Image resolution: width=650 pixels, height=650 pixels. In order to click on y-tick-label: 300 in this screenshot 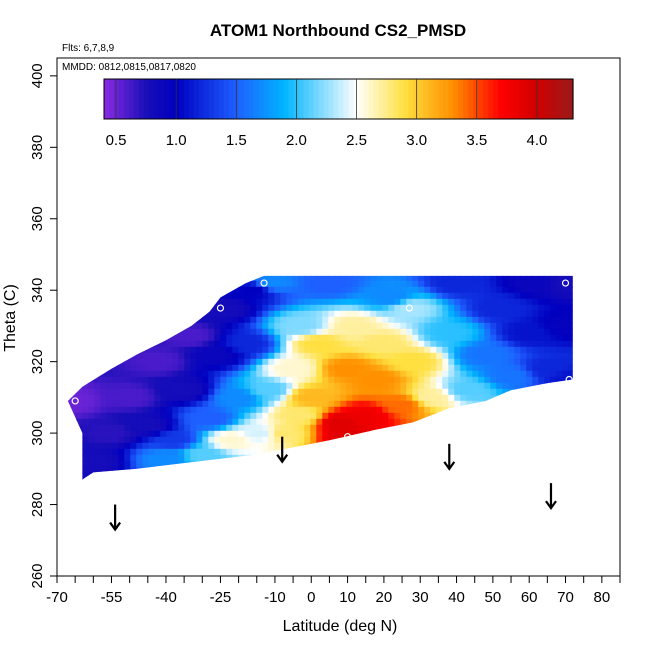, I will do `click(37, 433)`.